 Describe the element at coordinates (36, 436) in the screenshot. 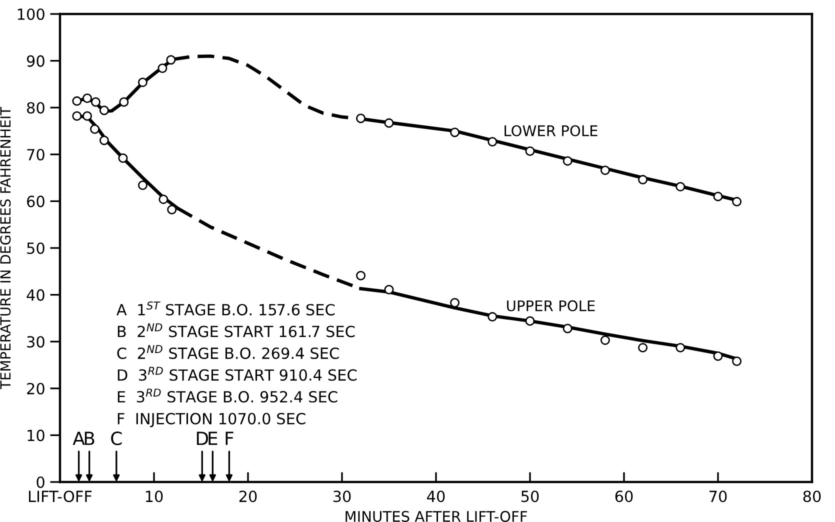

I see `y-tick-label: 10` at that location.